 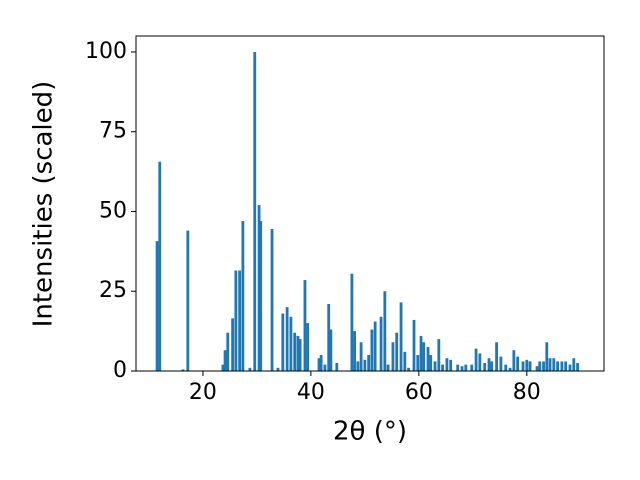 I want to click on y-tick-label: 25, so click(x=113, y=290).